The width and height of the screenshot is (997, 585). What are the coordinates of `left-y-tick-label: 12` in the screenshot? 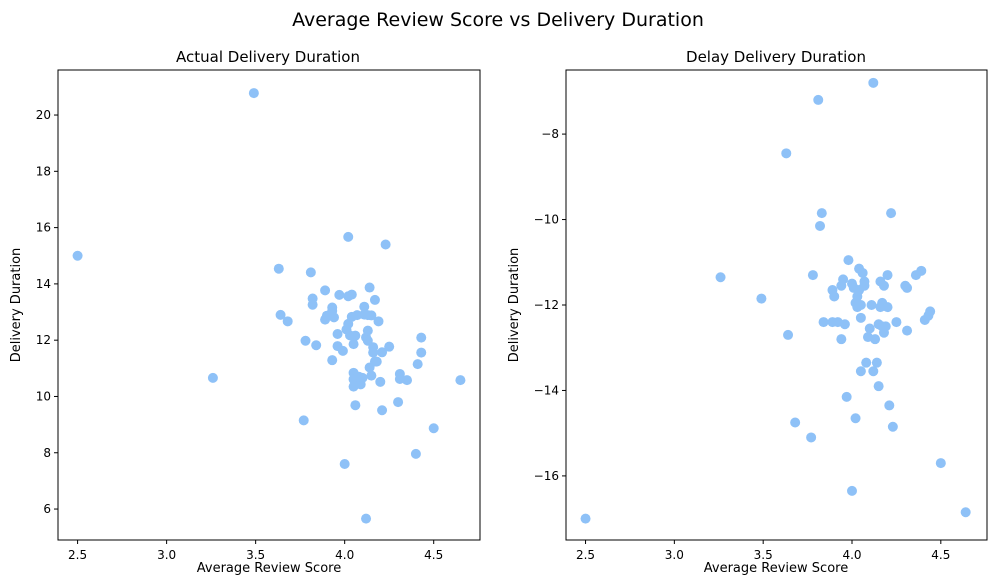 It's located at (43, 340).